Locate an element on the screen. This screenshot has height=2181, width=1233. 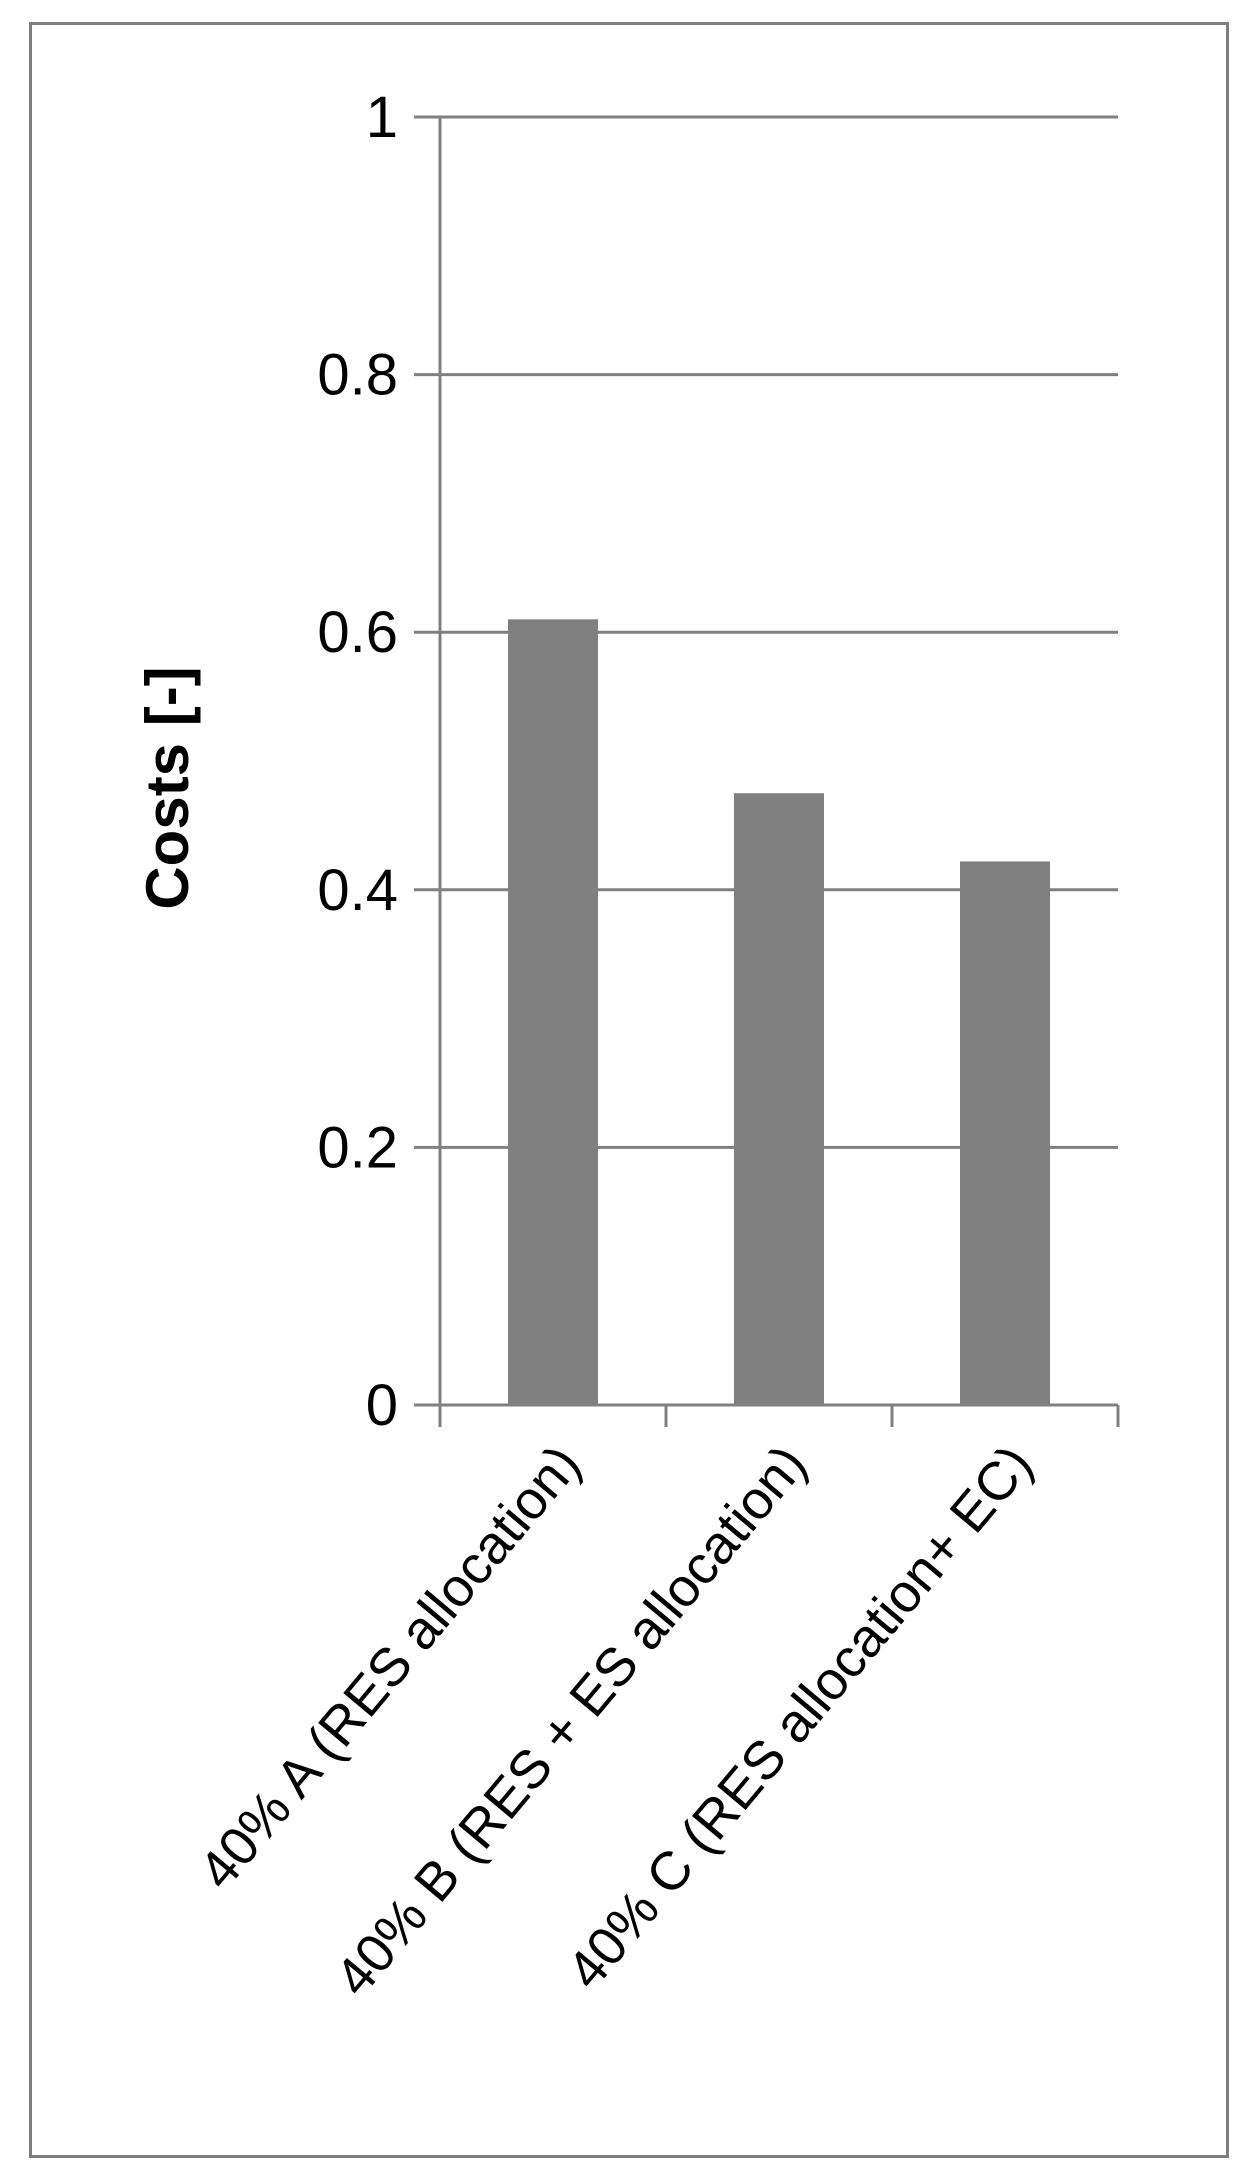
y-tick-label: 1 is located at coordinates (382, 117).